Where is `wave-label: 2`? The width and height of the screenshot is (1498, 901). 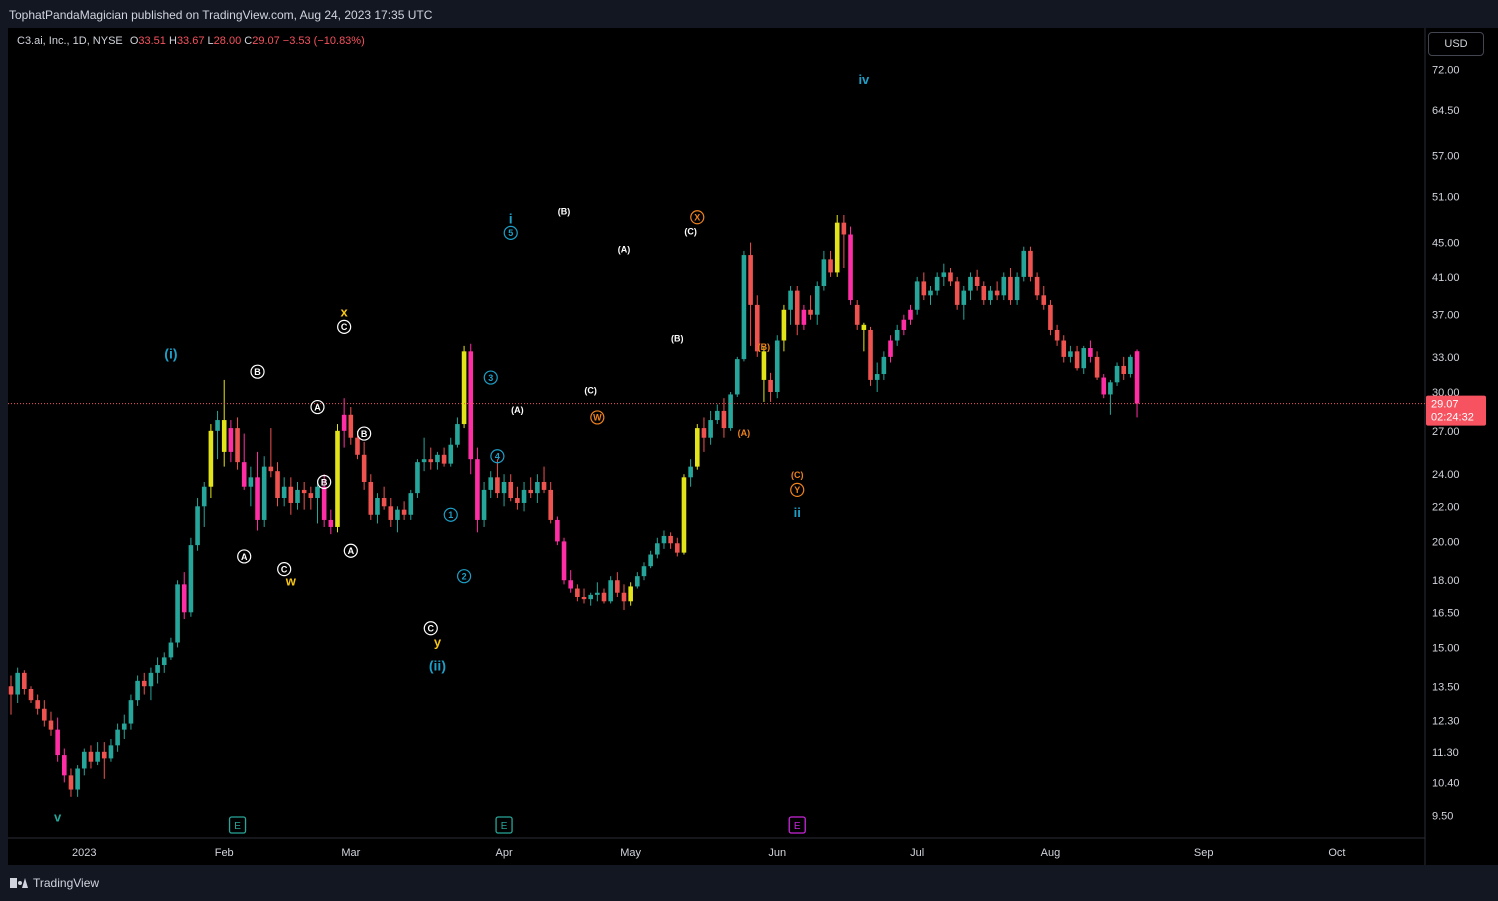 wave-label: 2 is located at coordinates (464, 576).